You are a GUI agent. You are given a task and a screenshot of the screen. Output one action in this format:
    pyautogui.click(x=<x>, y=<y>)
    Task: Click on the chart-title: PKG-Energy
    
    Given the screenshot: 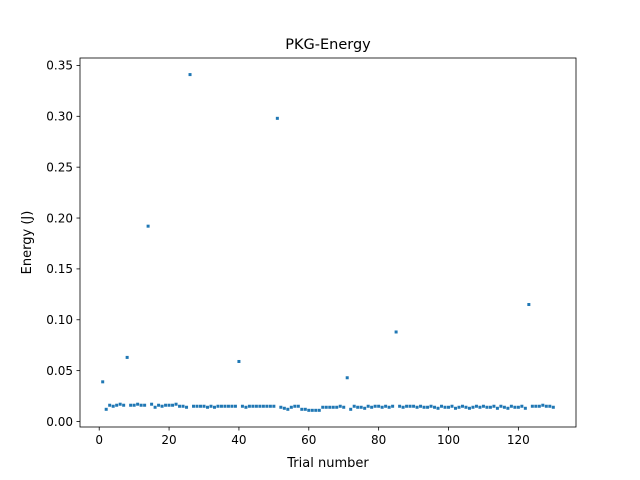 What is the action you would take?
    pyautogui.click(x=328, y=45)
    